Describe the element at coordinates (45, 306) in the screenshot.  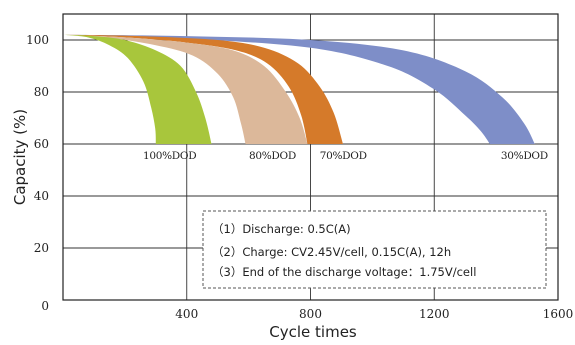
I see `y-tick-label: 0` at that location.